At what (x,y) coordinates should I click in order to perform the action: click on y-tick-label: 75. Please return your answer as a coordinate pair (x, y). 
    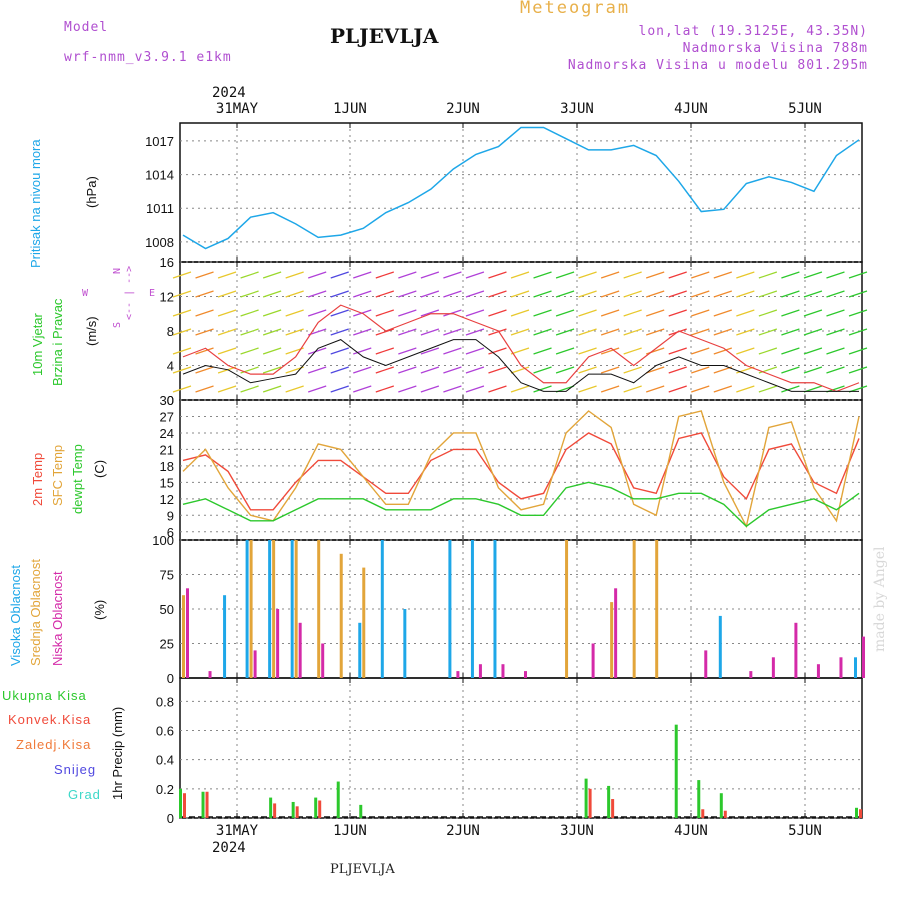
    Looking at the image, I should click on (167, 575).